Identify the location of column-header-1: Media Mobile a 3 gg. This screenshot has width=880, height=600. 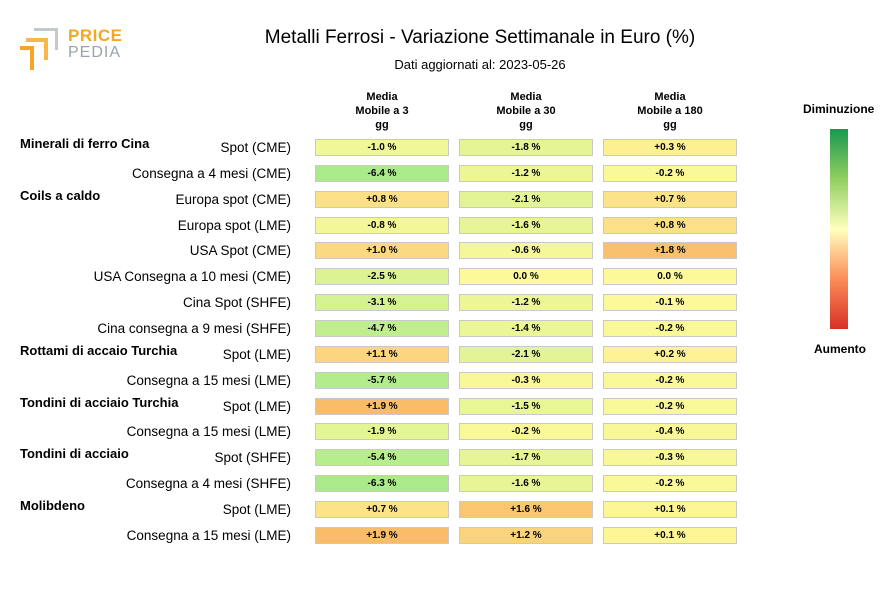
(382, 111).